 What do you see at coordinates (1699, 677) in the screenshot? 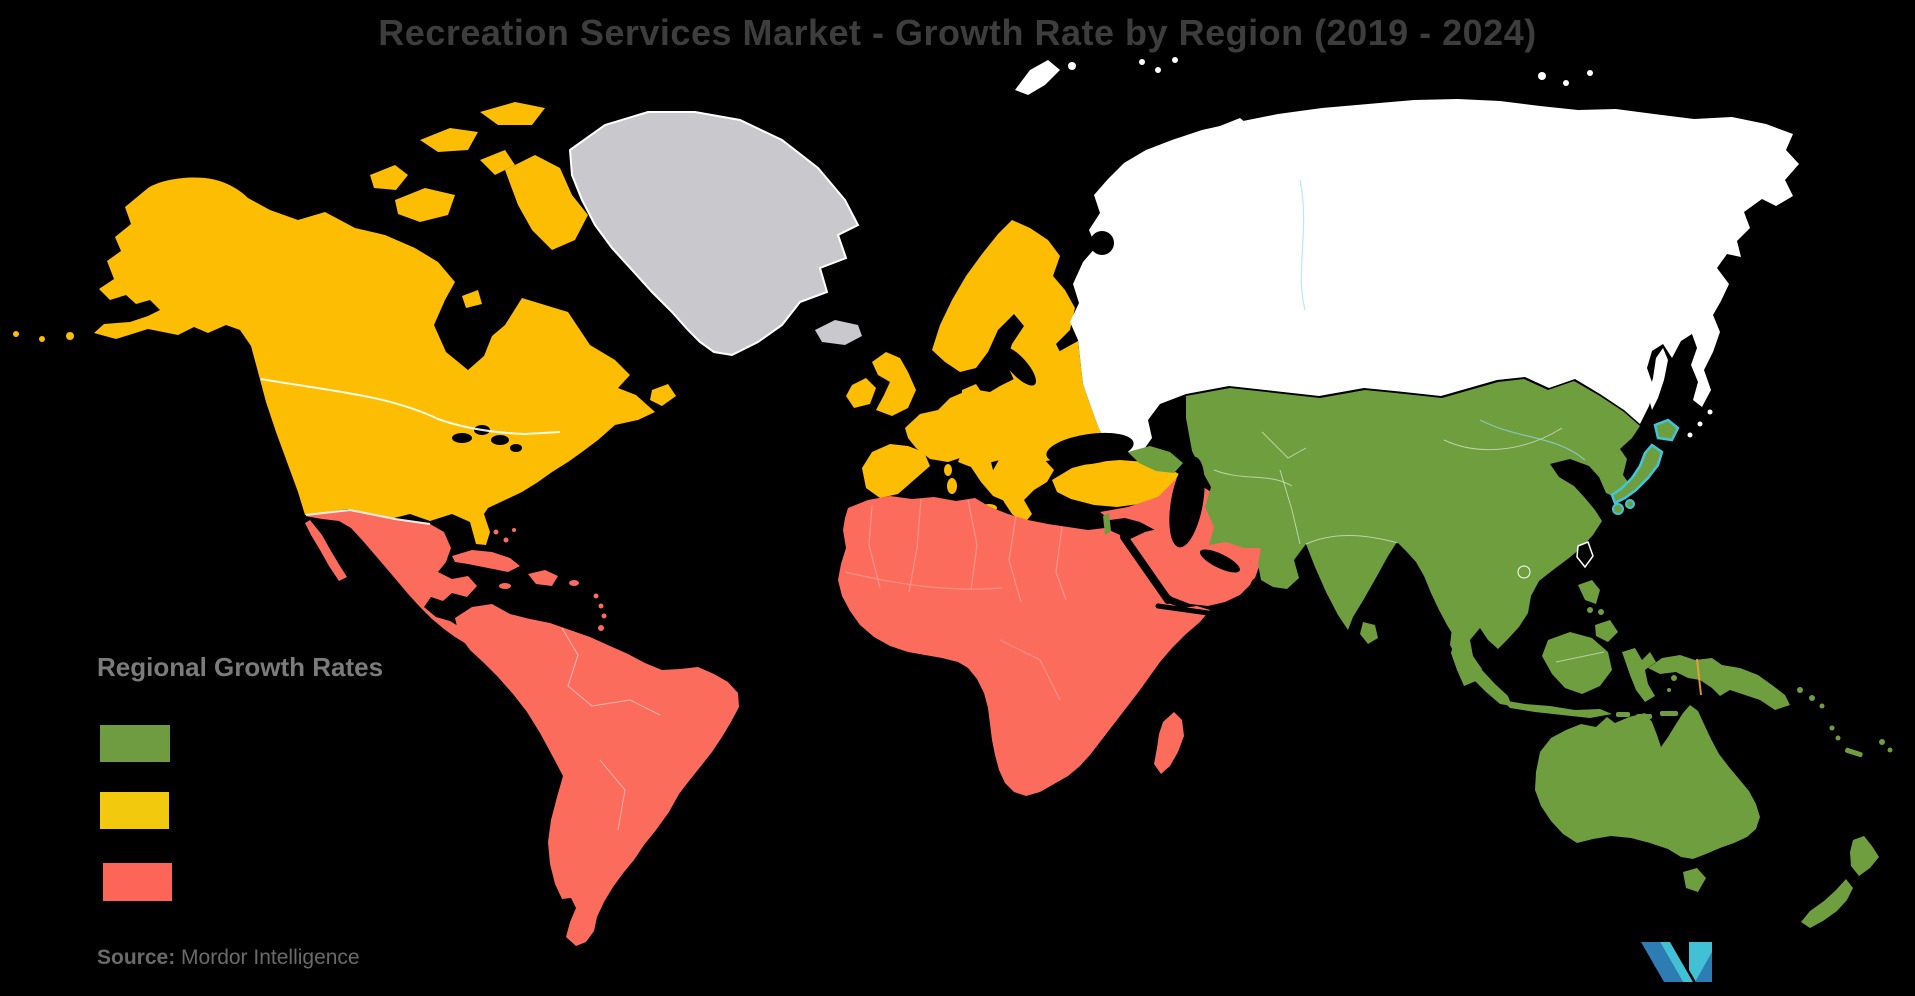
I see `papua-border` at bounding box center [1699, 677].